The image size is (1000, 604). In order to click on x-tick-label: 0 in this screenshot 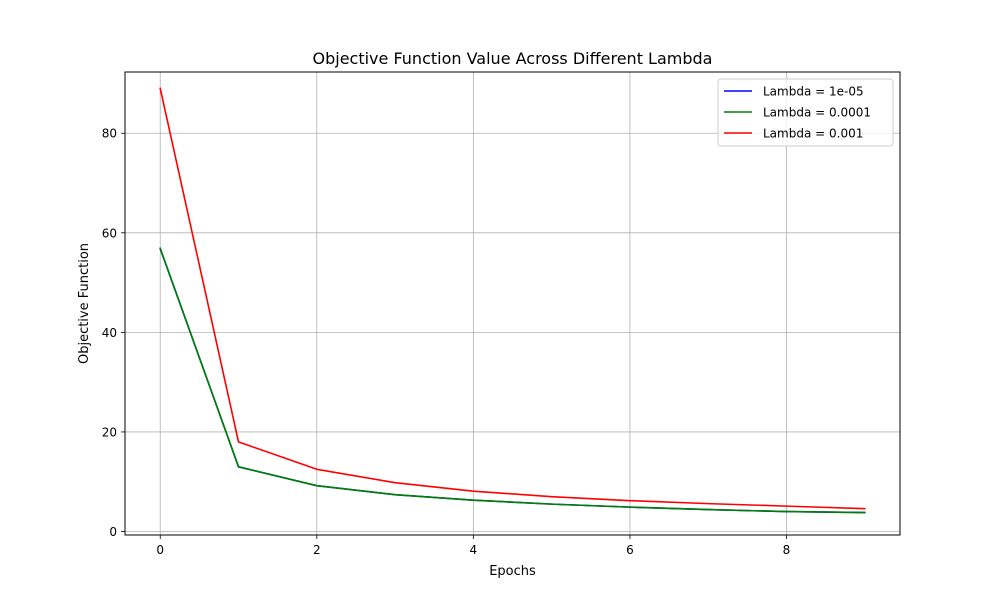, I will do `click(160, 550)`.